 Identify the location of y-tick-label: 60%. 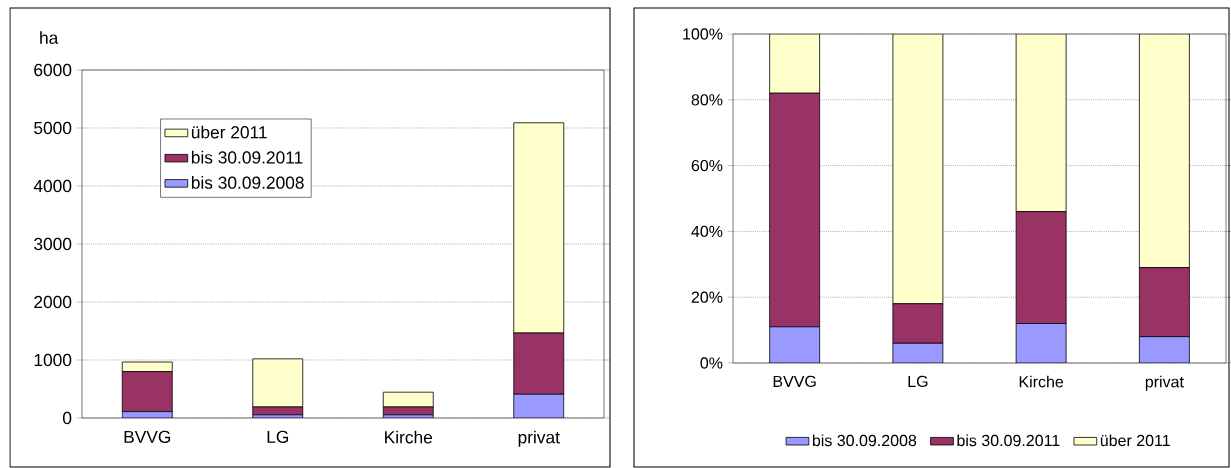
(707, 165).